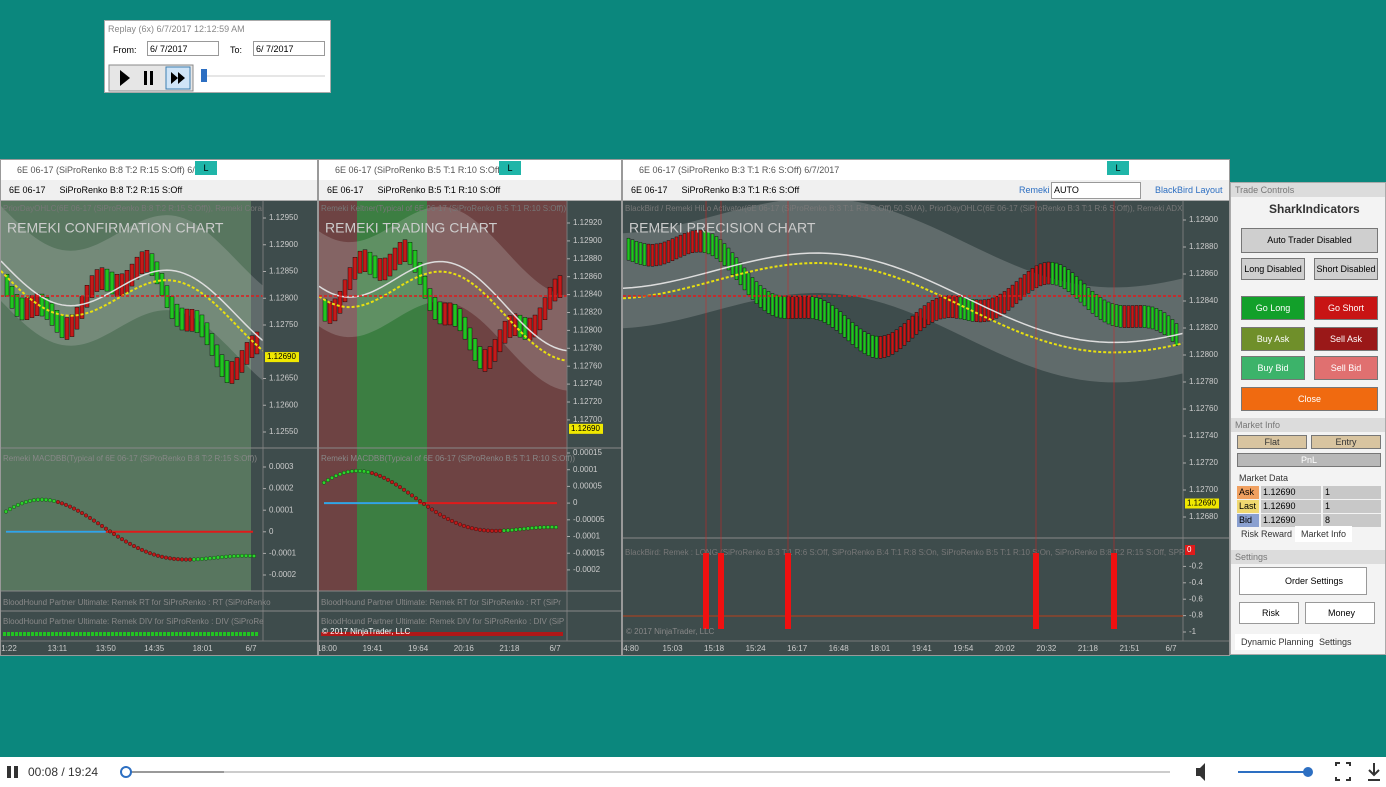 The height and width of the screenshot is (787, 1386). Describe the element at coordinates (183, 48) in the screenshot. I see `from-date: 6/ 7/2017` at that location.